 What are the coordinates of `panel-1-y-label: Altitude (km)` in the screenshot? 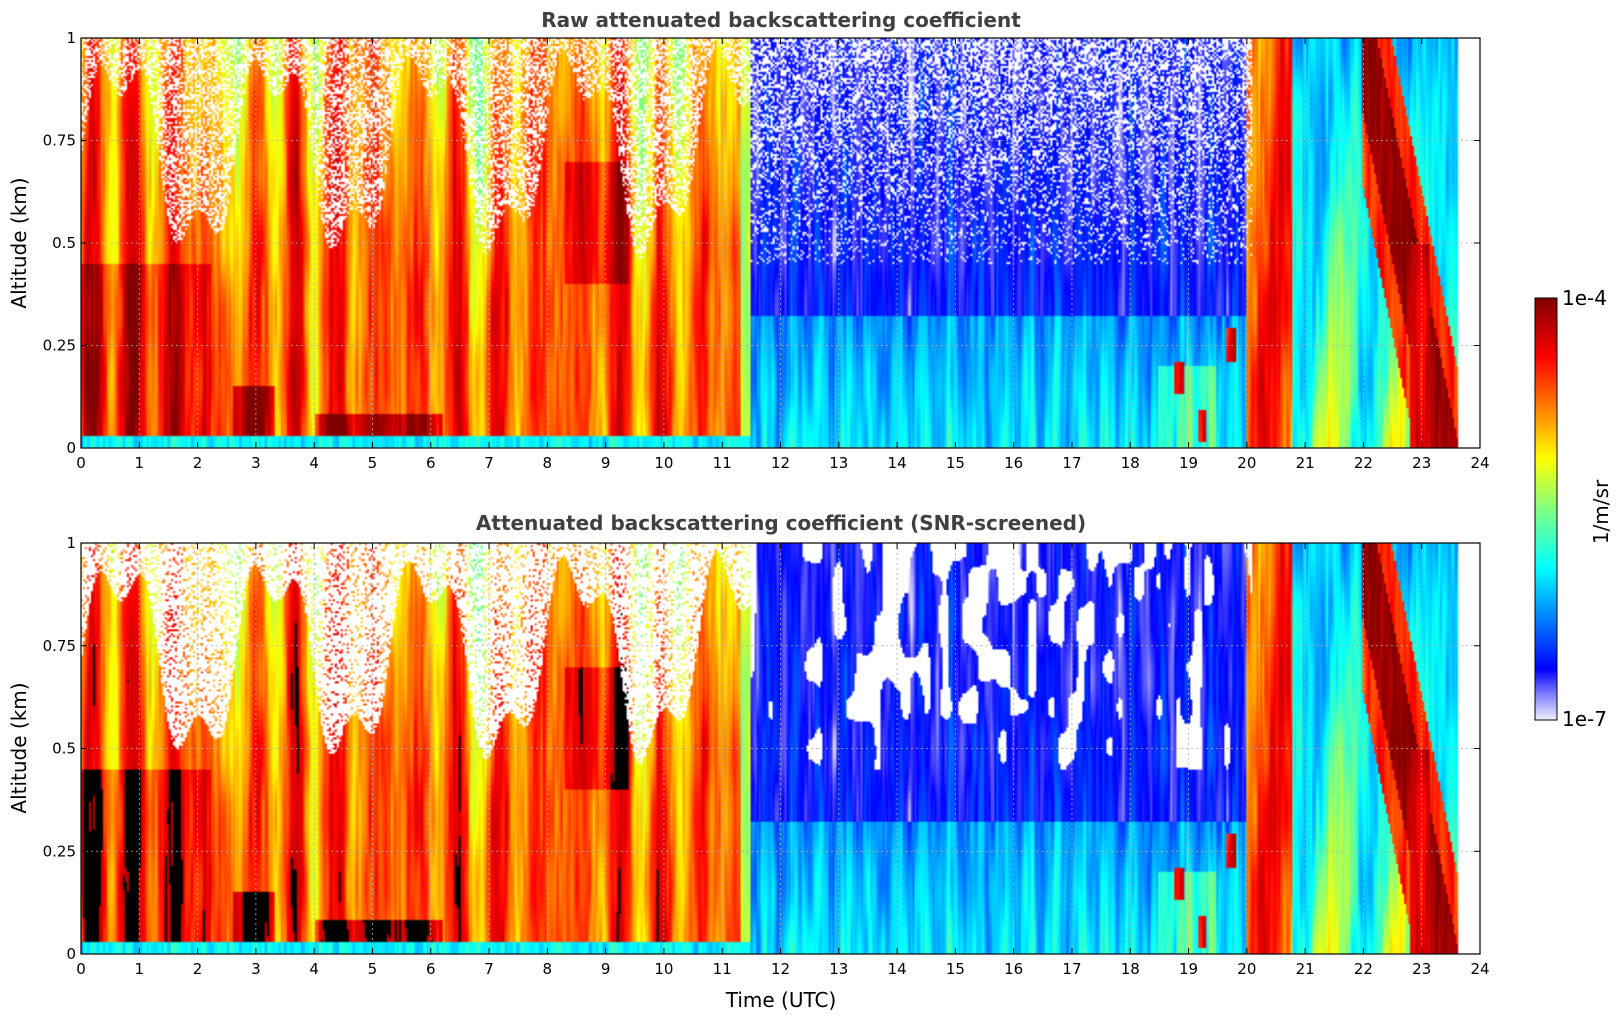 It's located at (19, 242).